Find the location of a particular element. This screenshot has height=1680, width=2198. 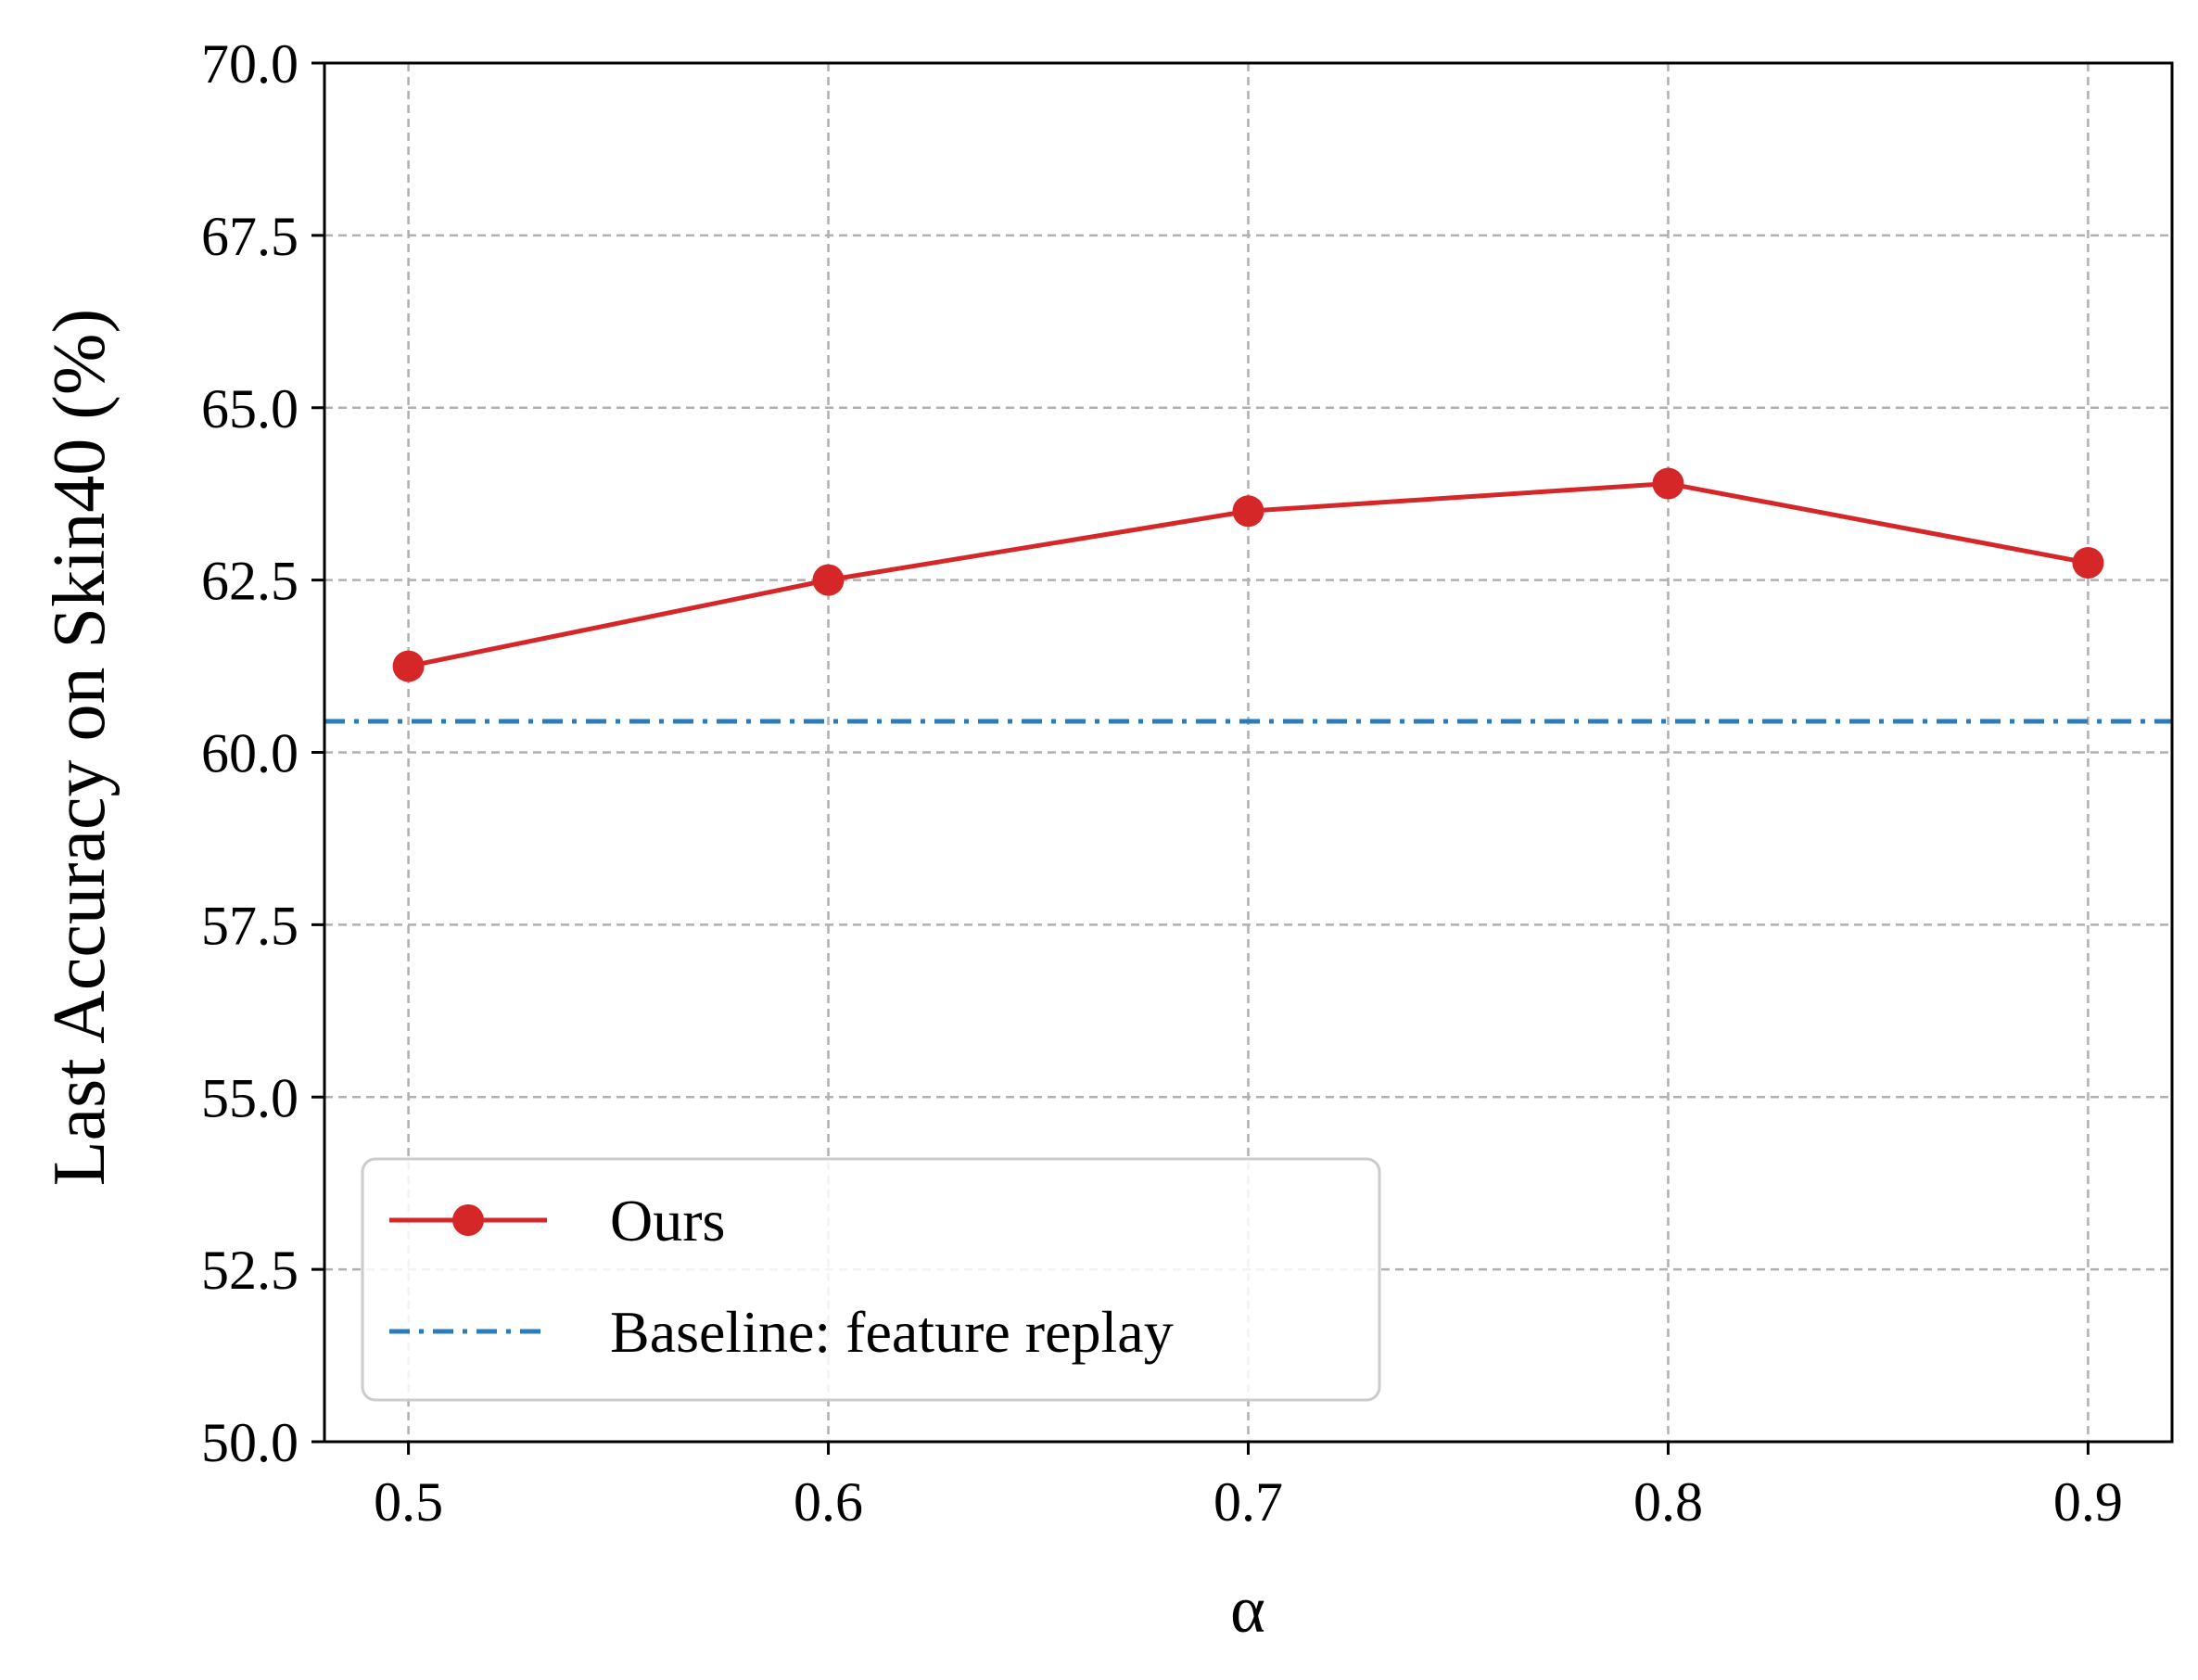

legend-box is located at coordinates (871, 1279).